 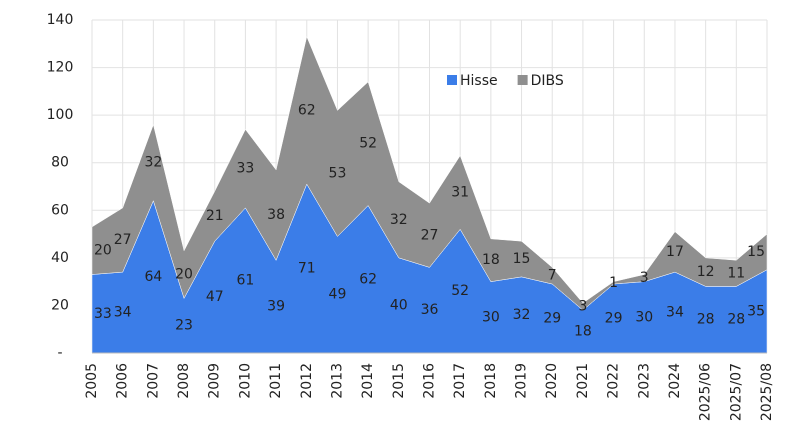 What do you see at coordinates (399, 381) in the screenshot?
I see `x-tick-label: 2015` at bounding box center [399, 381].